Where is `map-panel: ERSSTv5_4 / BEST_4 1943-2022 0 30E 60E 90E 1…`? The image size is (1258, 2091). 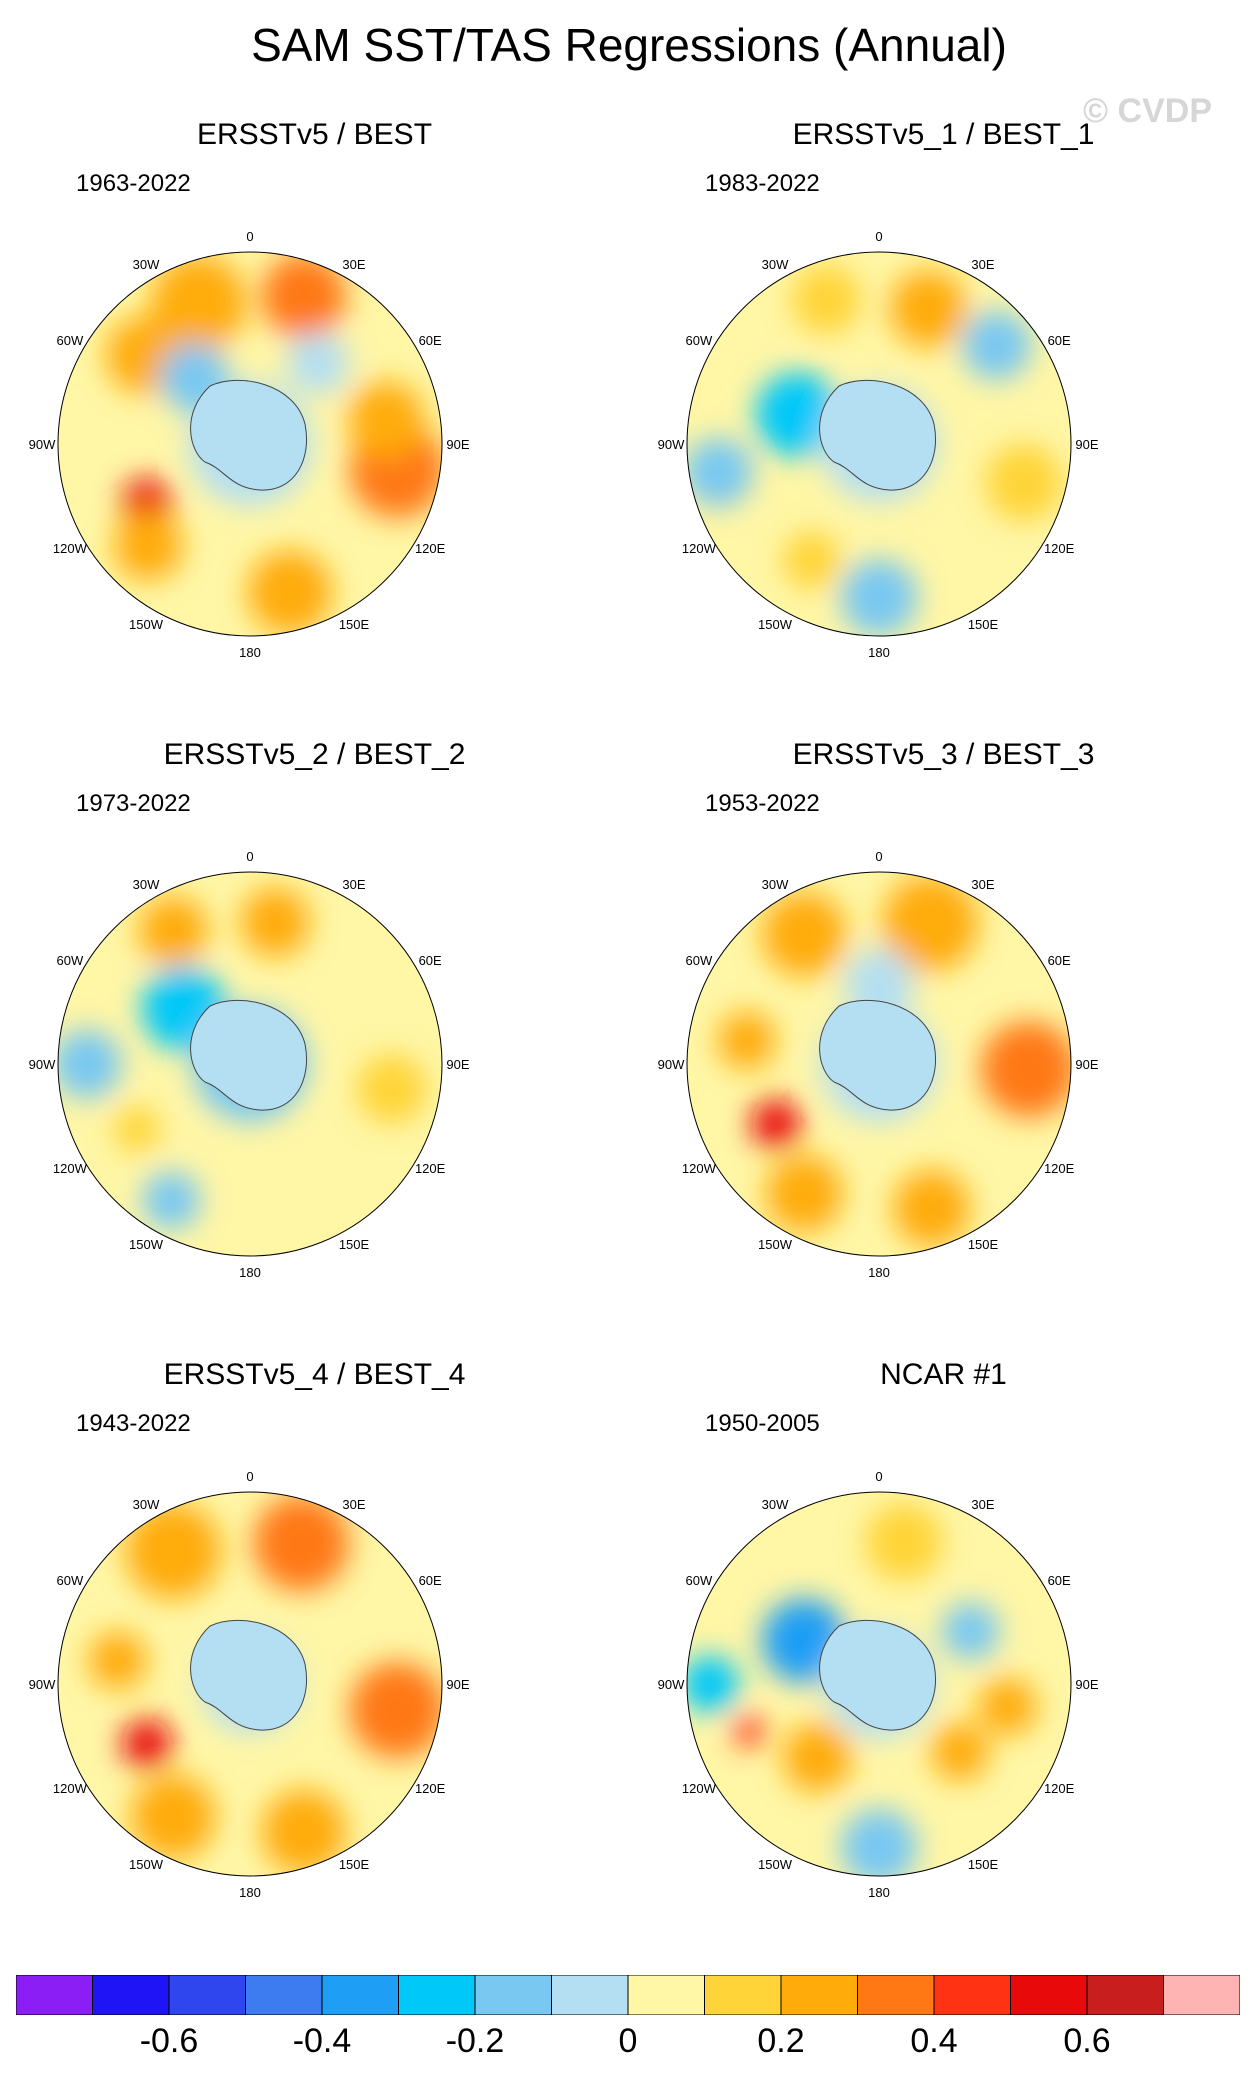 map-panel: ERSSTv5_4 / BEST_4 1943-2022 0 30E 60E 90E 1… is located at coordinates (314, 1668).